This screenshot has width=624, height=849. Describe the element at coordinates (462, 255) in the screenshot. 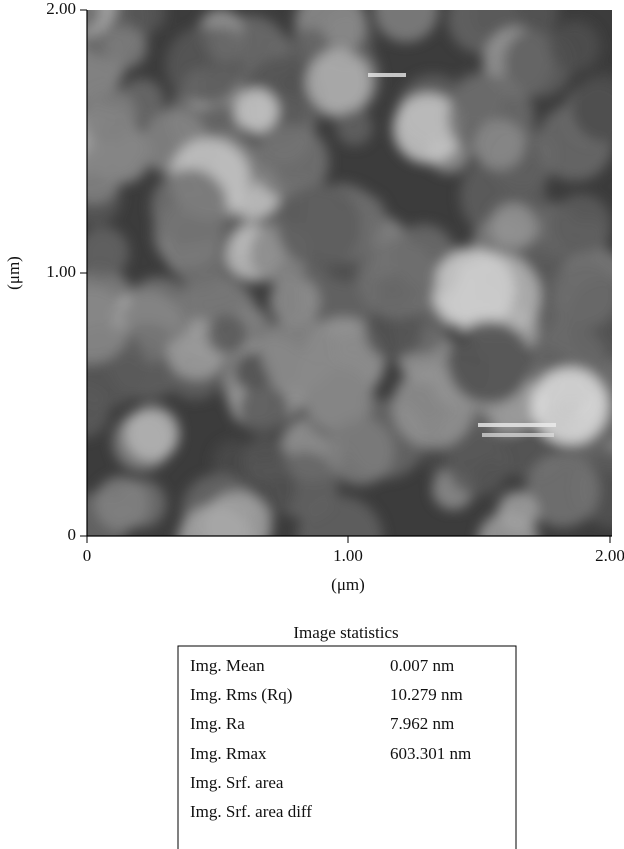

I see `afm-streaks` at that location.